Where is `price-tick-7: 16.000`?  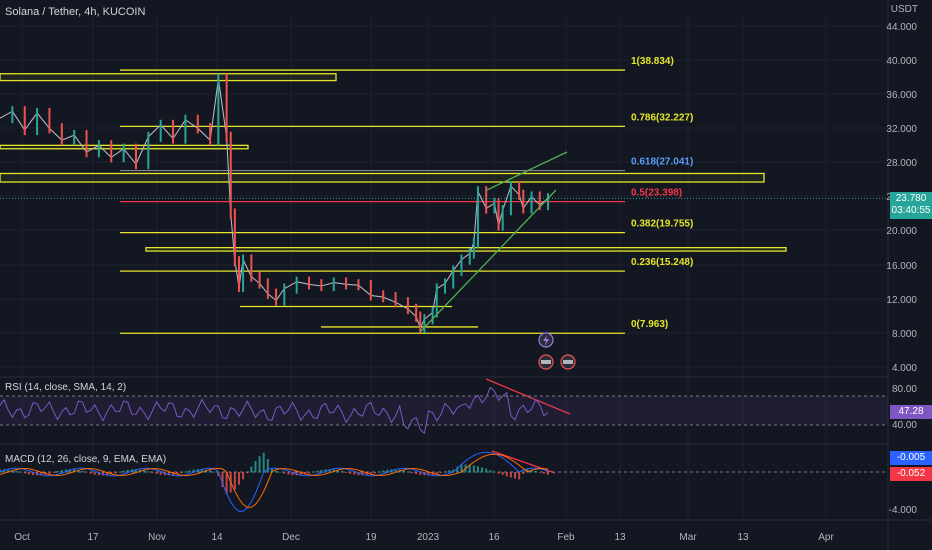
price-tick-7: 16.000 is located at coordinates (901, 266).